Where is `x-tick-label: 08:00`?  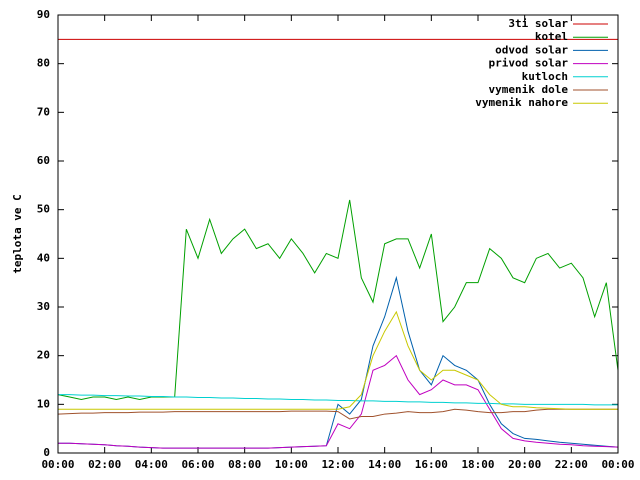 x-tick-label: 08:00 is located at coordinates (244, 464).